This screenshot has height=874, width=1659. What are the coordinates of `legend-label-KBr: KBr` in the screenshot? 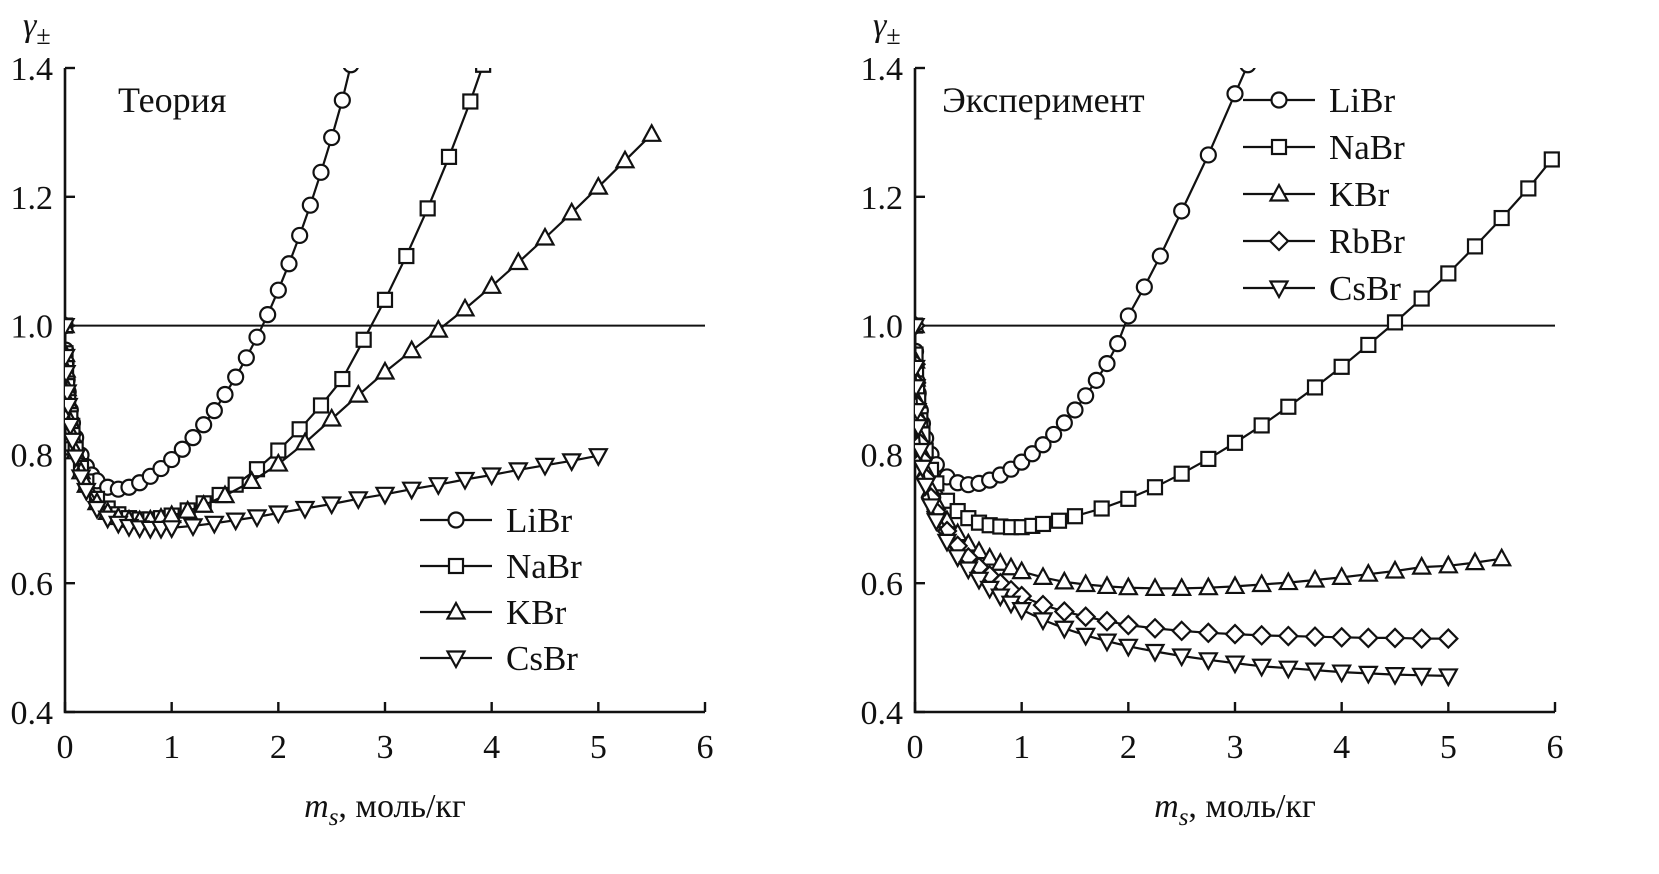 It's located at (536, 612).